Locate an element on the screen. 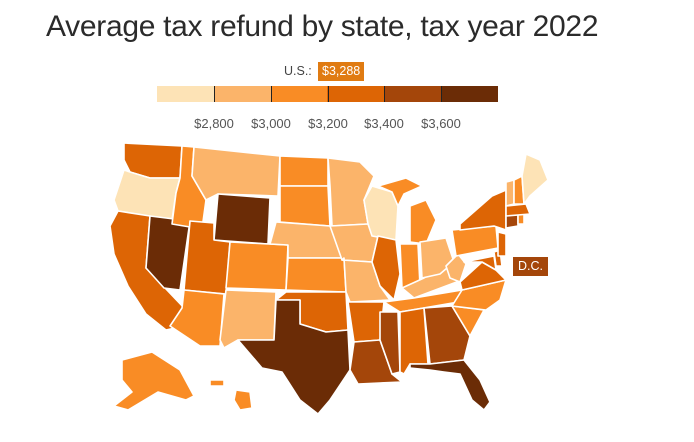 Image resolution: width=694 pixels, height=442 pixels. dc-label: D.C. is located at coordinates (530, 266).